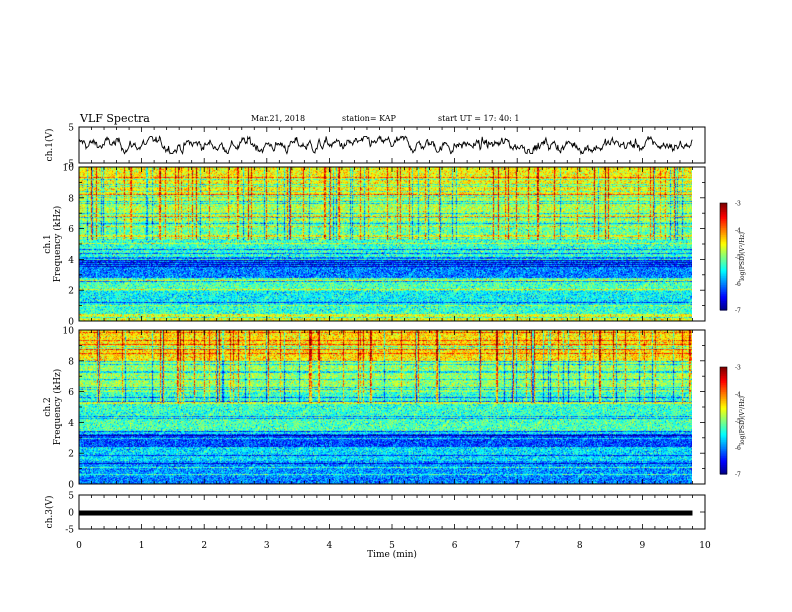 The height and width of the screenshot is (612, 792). What do you see at coordinates (48, 406) in the screenshot?
I see `ch2-spectrogram-ylabel: ch.2` at bounding box center [48, 406].